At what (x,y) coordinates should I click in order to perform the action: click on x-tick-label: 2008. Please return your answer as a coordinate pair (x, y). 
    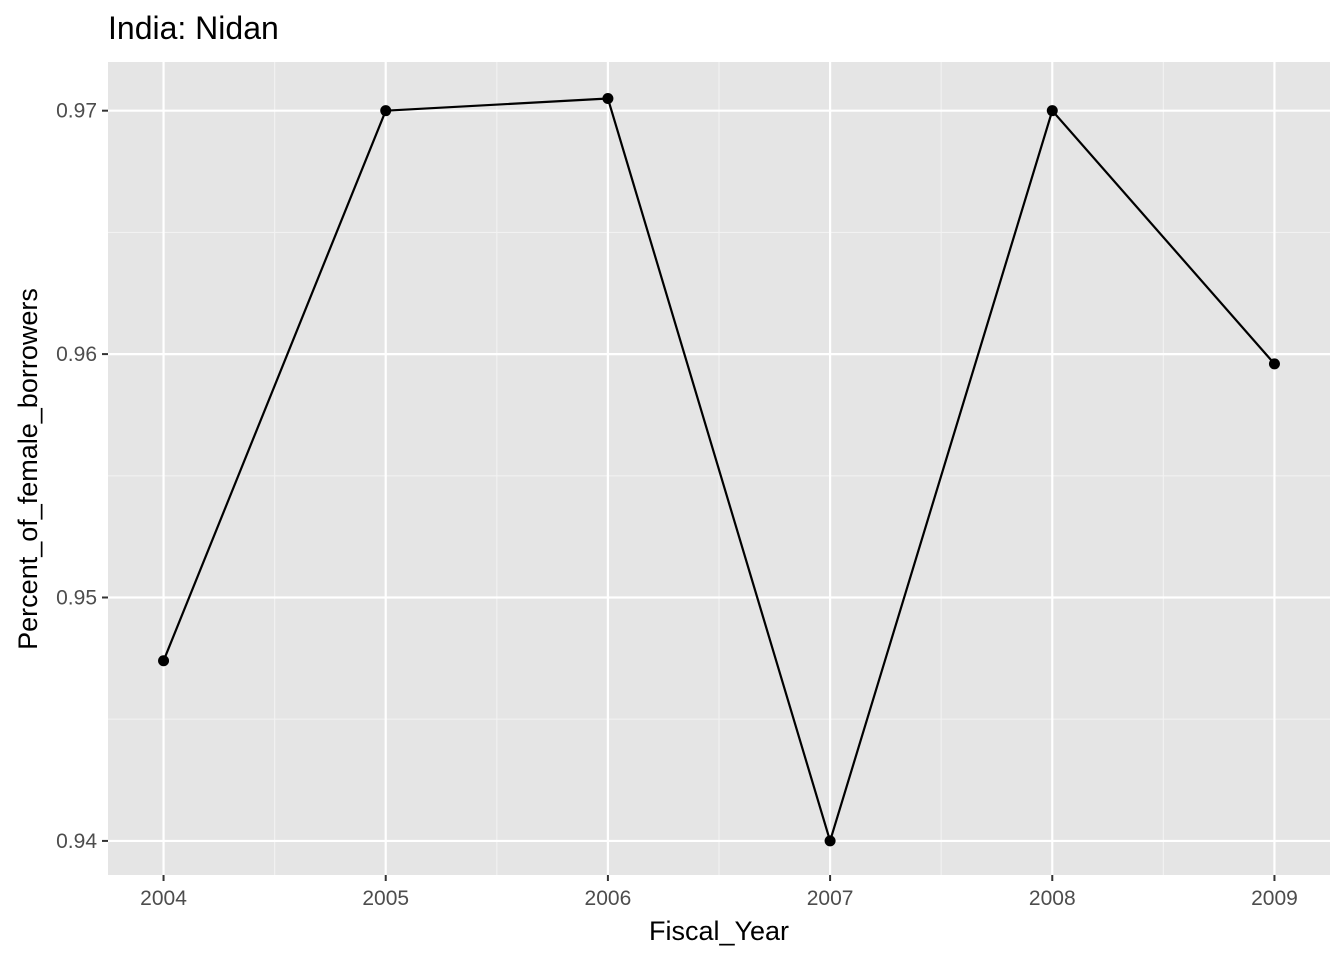
    Looking at the image, I should click on (1052, 898).